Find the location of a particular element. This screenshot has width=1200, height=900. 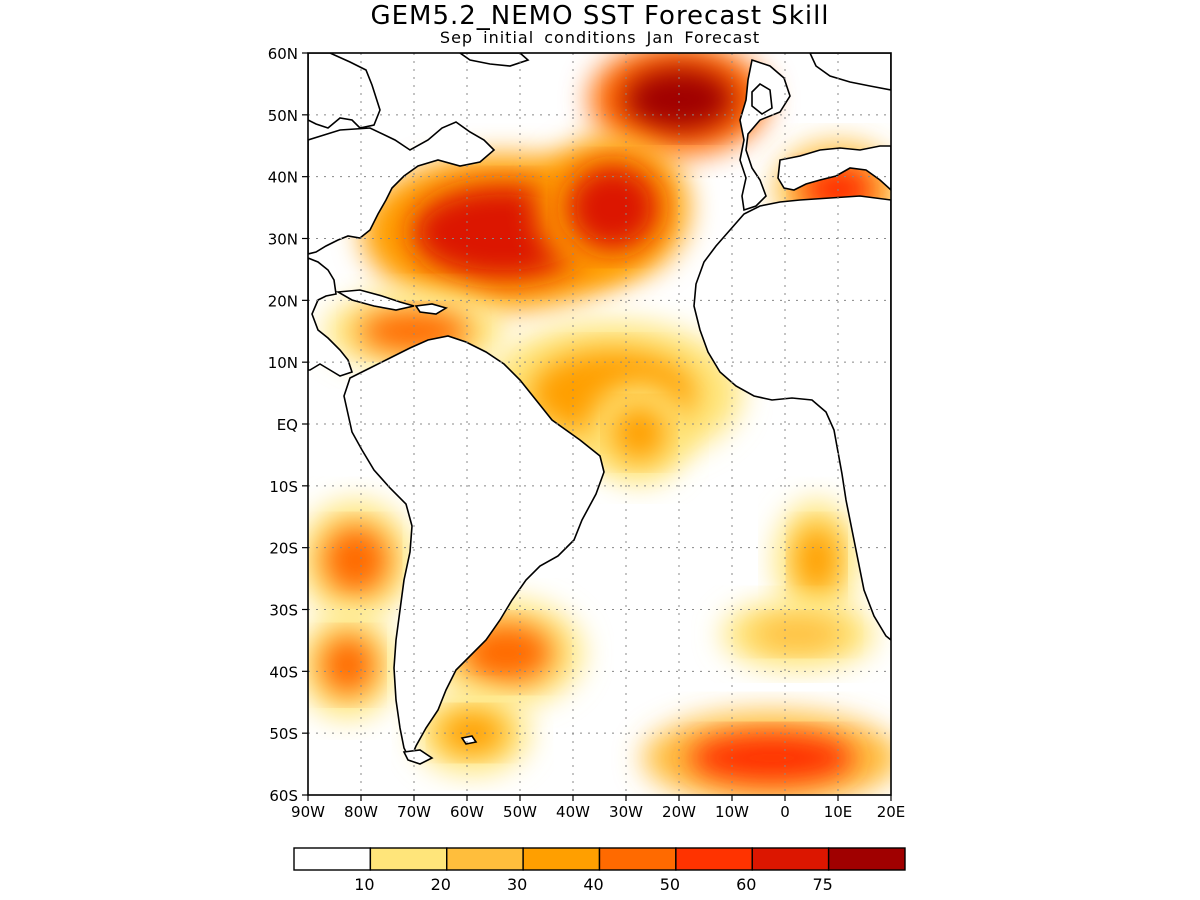

chart-subtitle: Sep initial conditions Jan Forecast is located at coordinates (600, 37).